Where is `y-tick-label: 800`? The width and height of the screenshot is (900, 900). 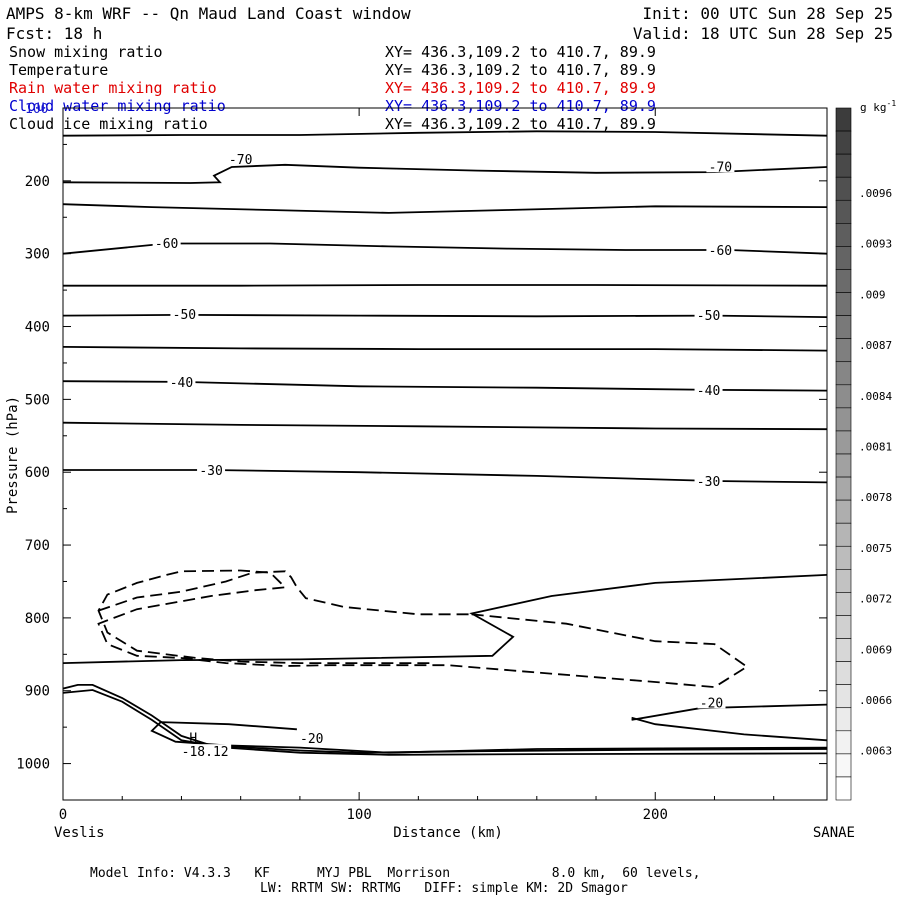
y-tick-label: 800 is located at coordinates (37, 619).